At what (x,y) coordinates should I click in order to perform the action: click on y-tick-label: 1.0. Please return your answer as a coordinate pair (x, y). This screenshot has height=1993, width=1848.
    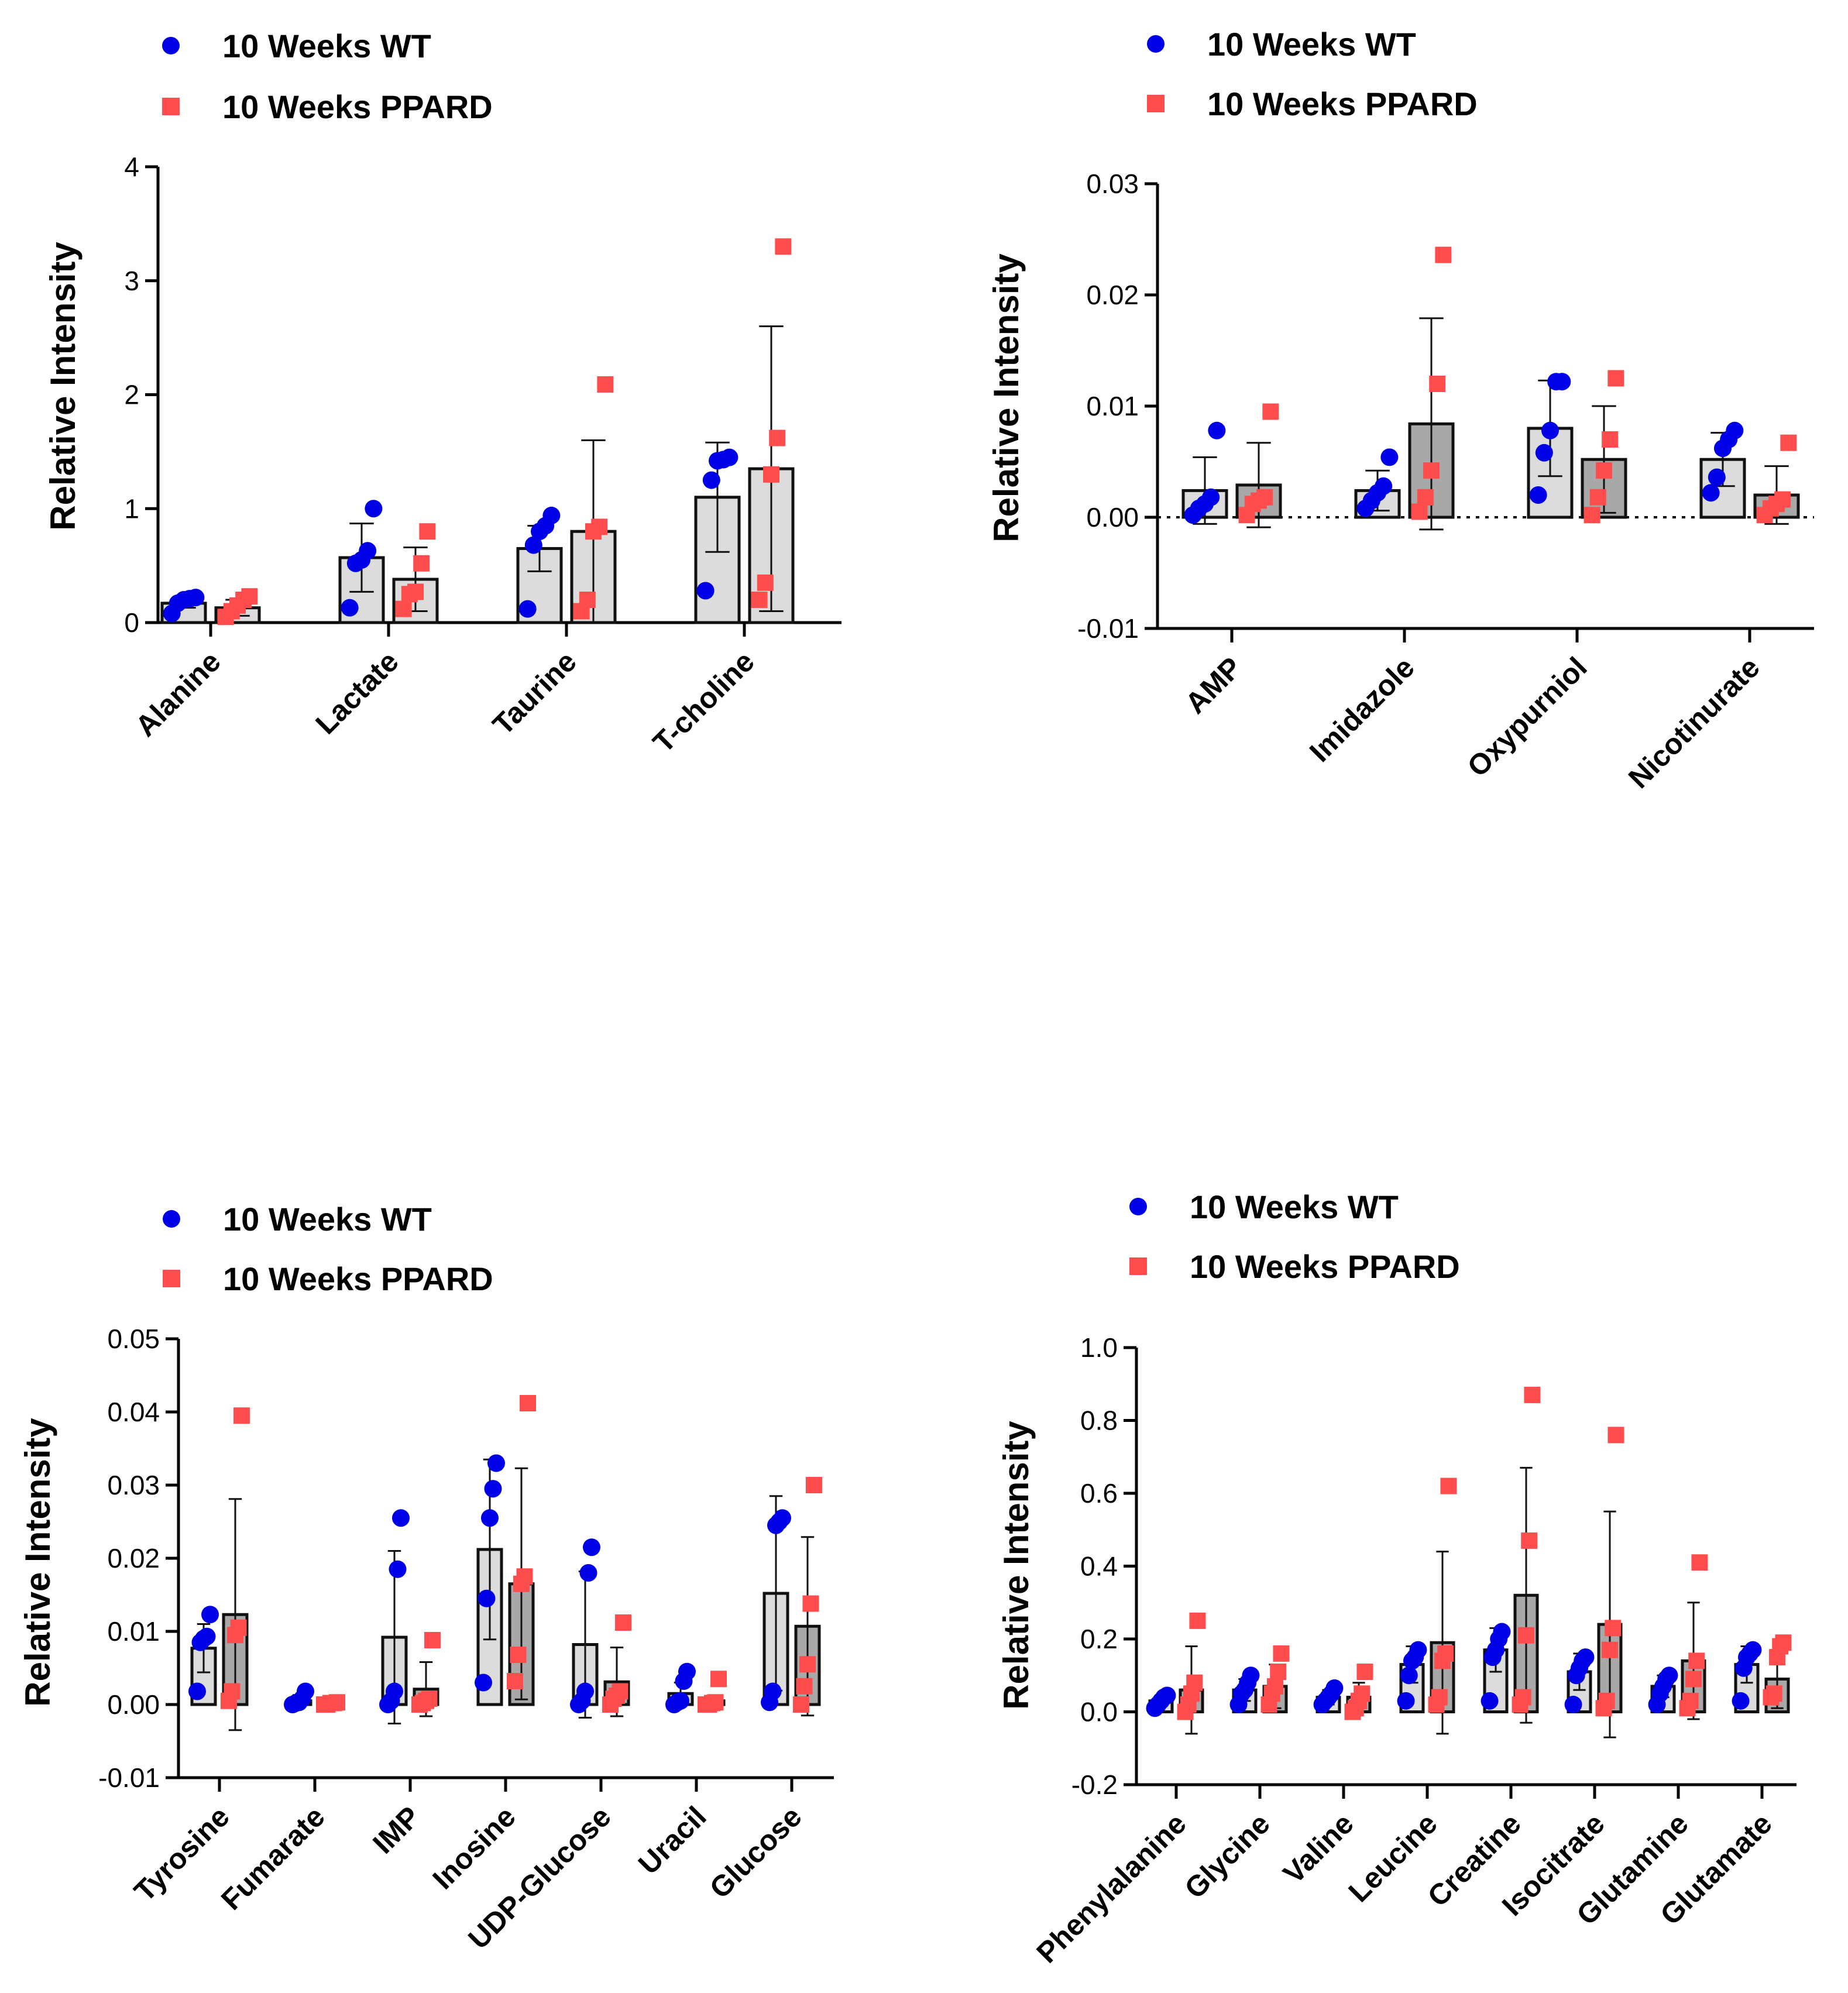
    Looking at the image, I should click on (1099, 1347).